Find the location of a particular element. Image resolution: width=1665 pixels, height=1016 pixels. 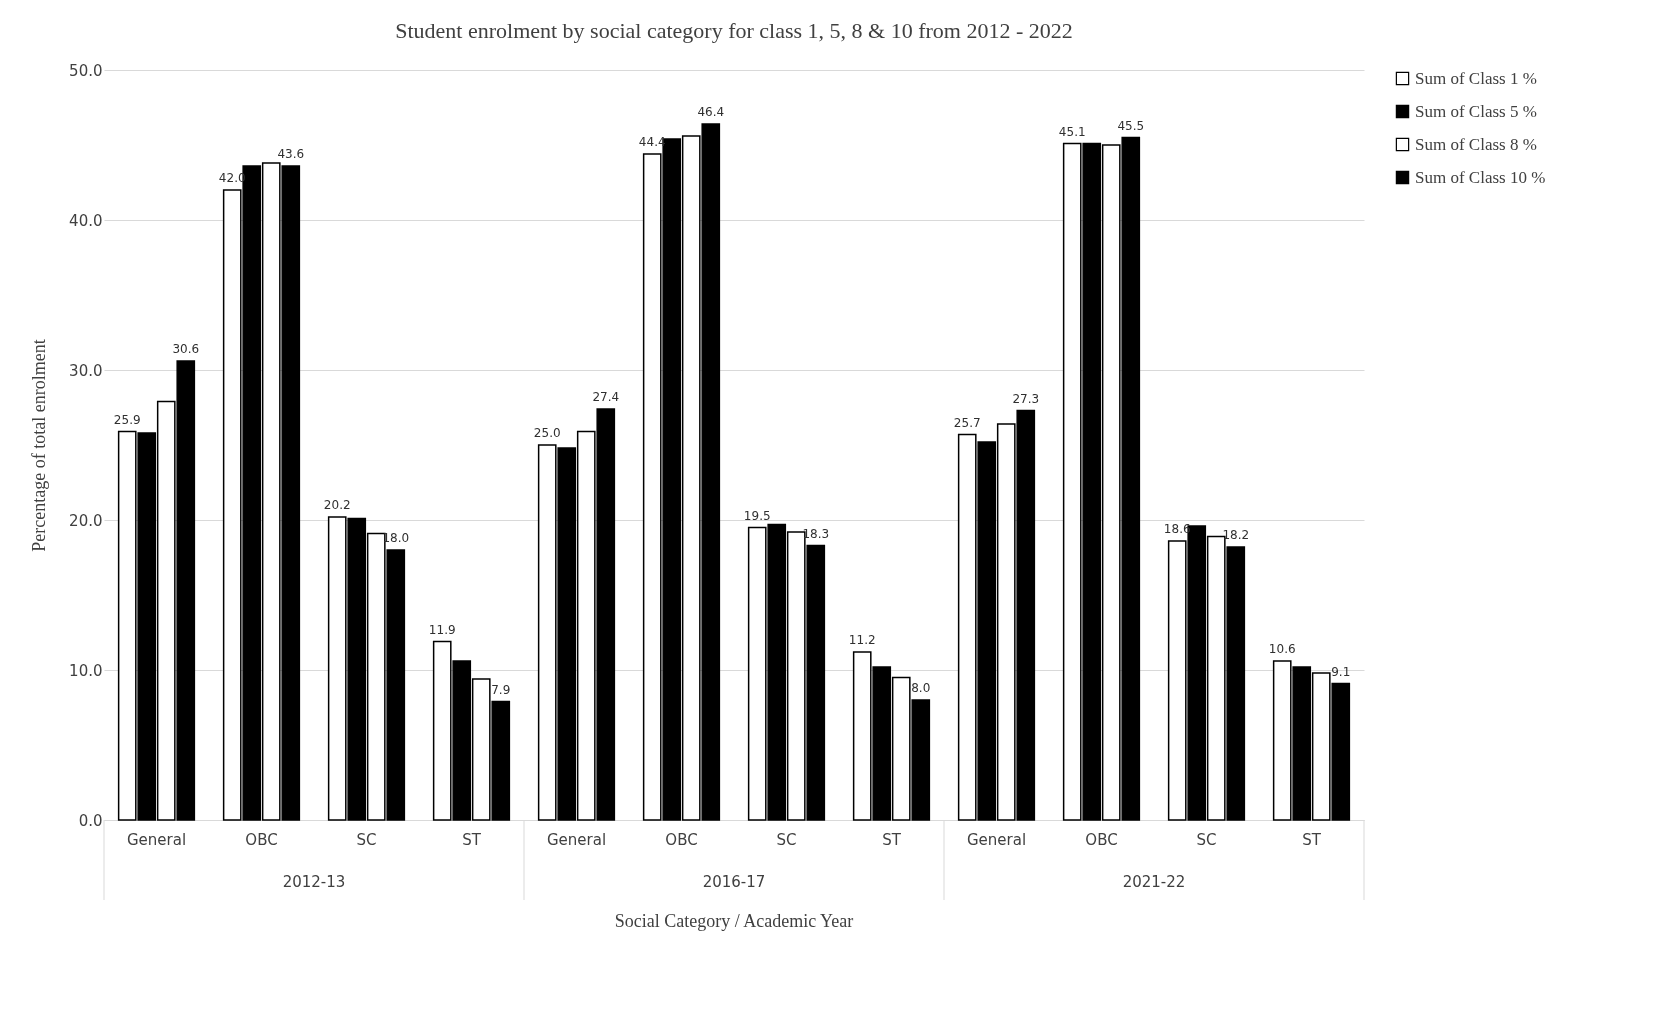

y-tick-label: 0.0 is located at coordinates (90, 820).